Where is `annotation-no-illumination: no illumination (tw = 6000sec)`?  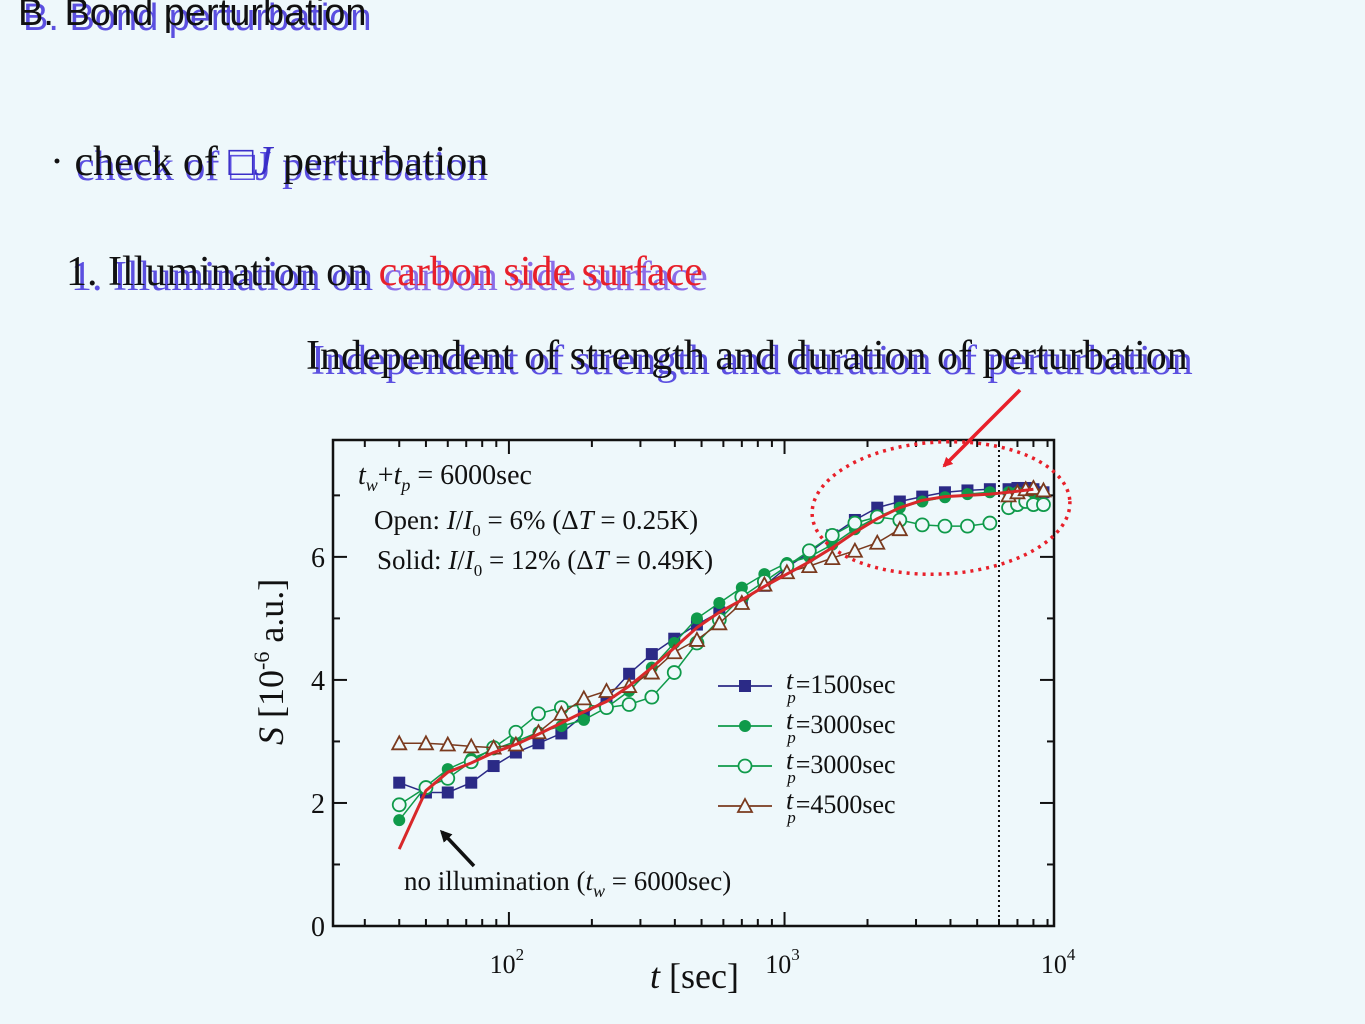
annotation-no-illumination: no illumination (tw = 6000sec) is located at coordinates (567, 883).